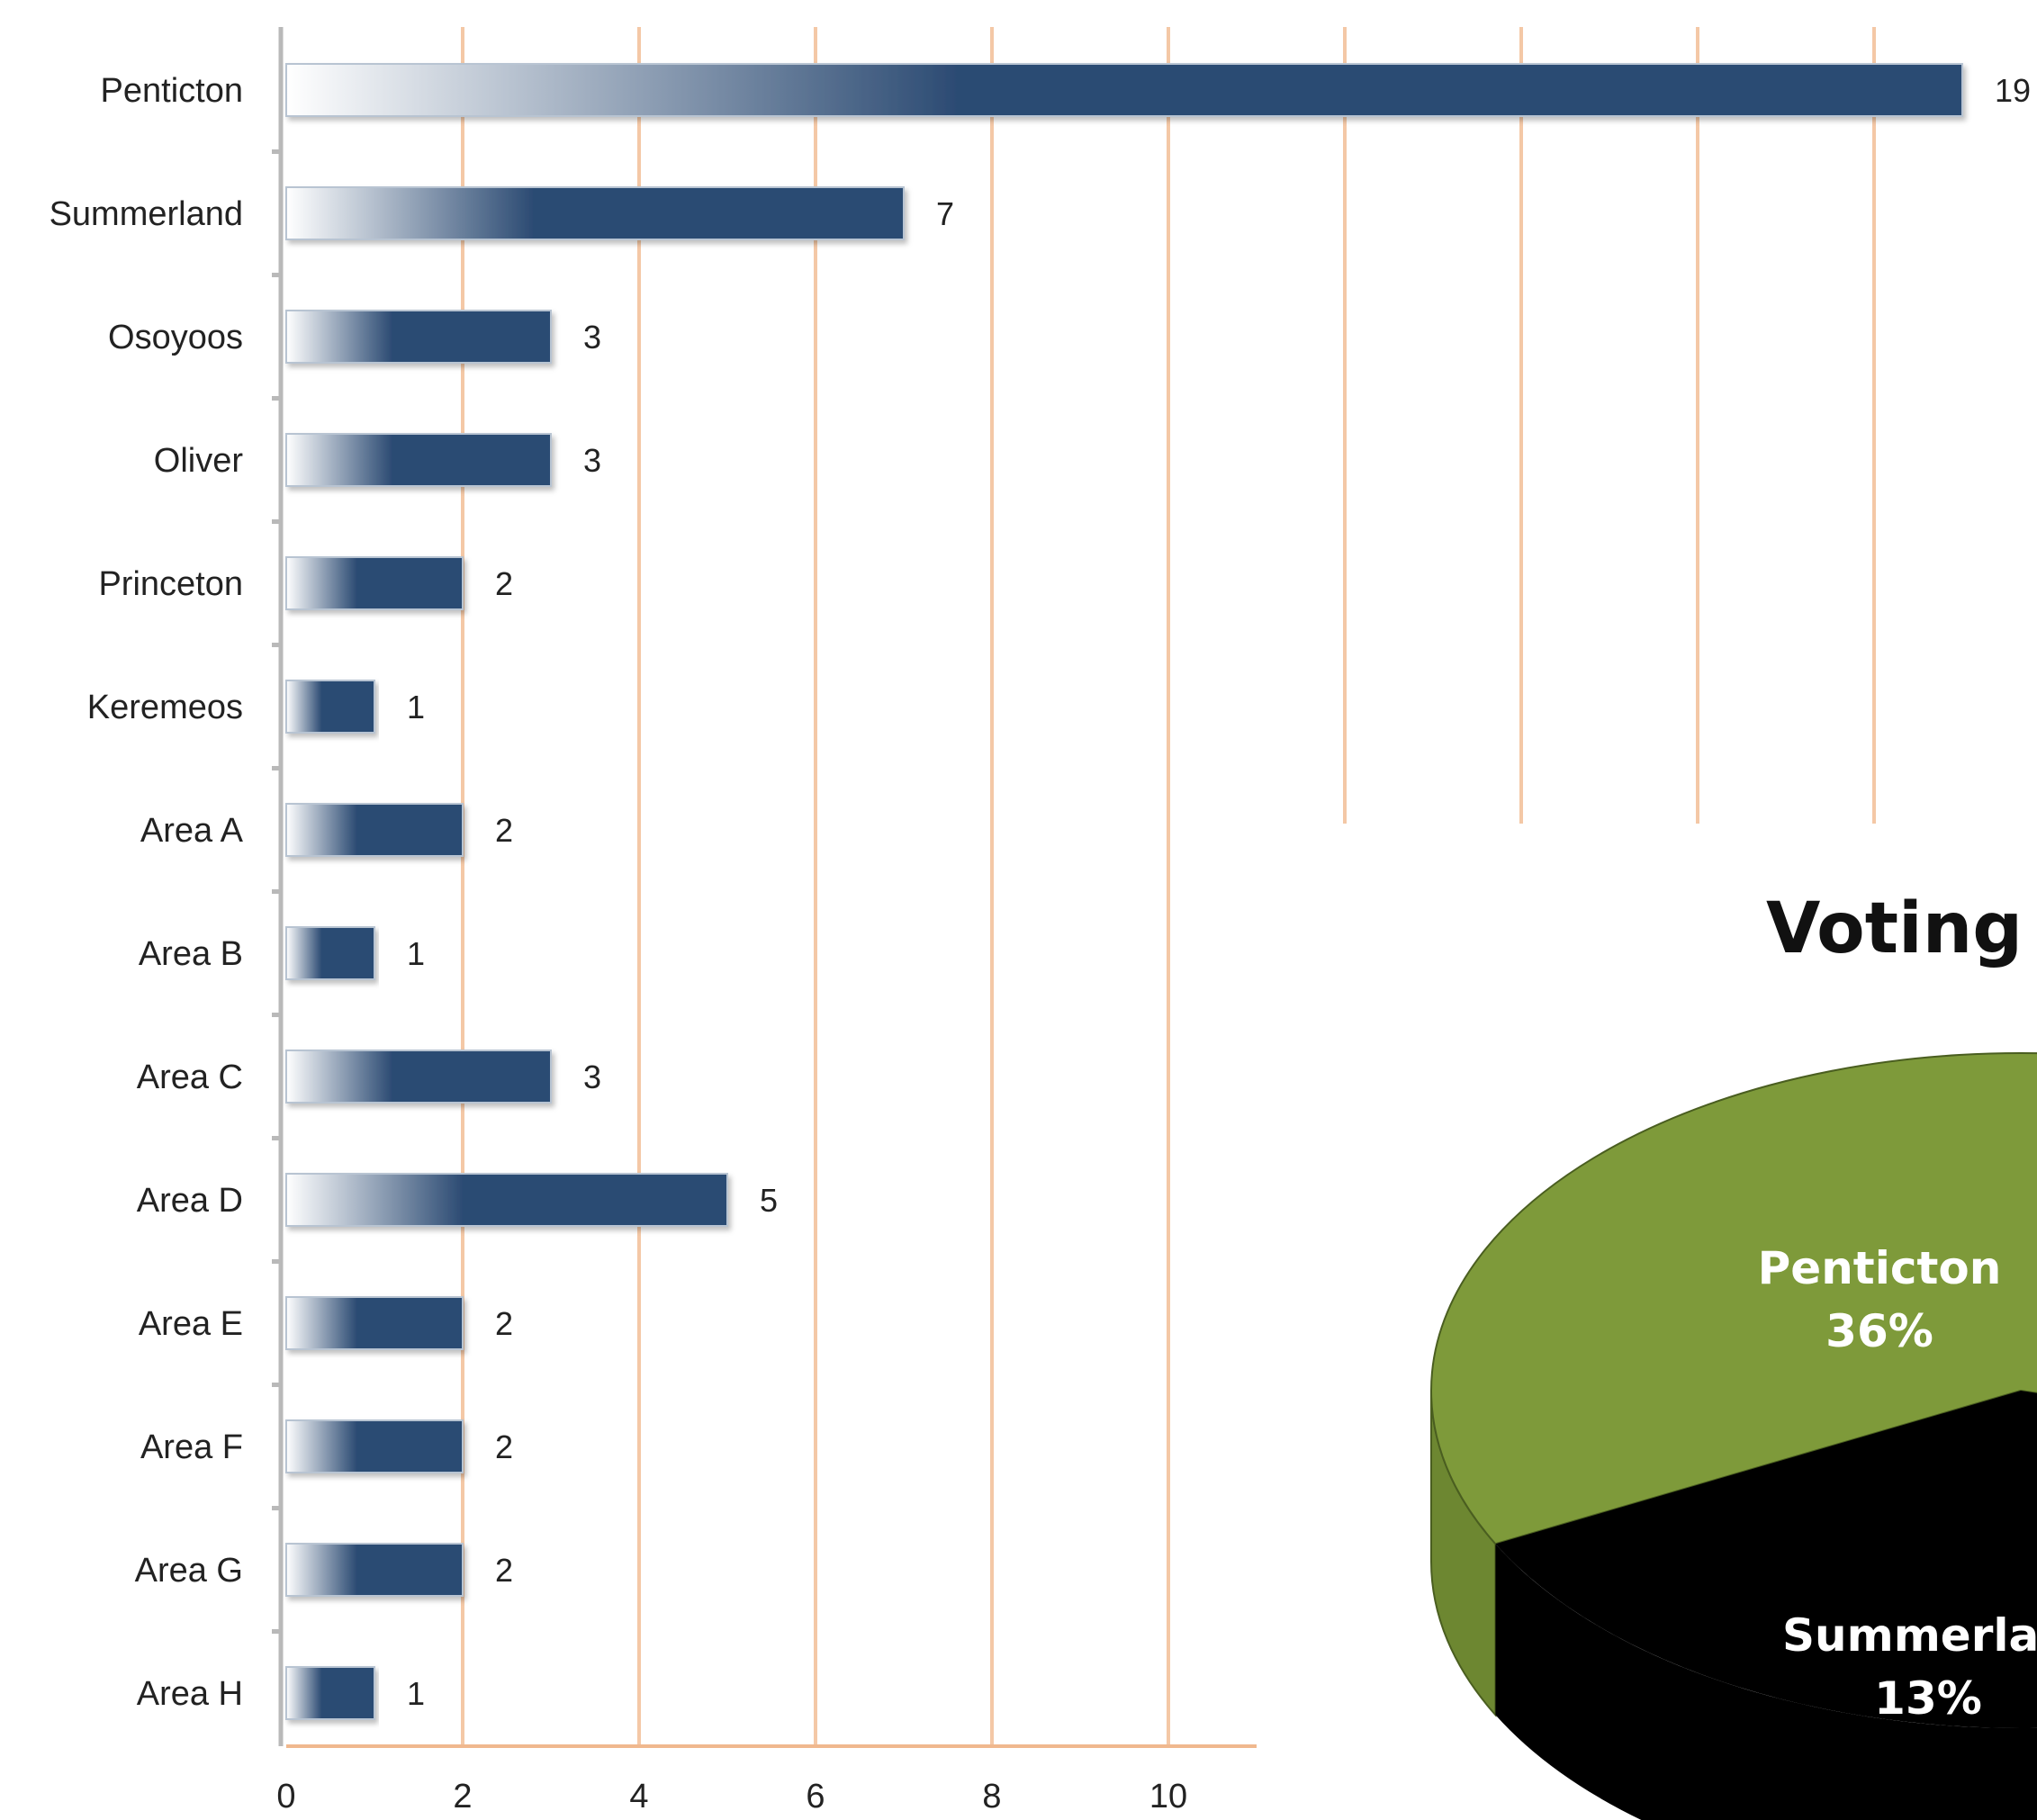  What do you see at coordinates (595, 213) in the screenshot?
I see `bar-summerland` at bounding box center [595, 213].